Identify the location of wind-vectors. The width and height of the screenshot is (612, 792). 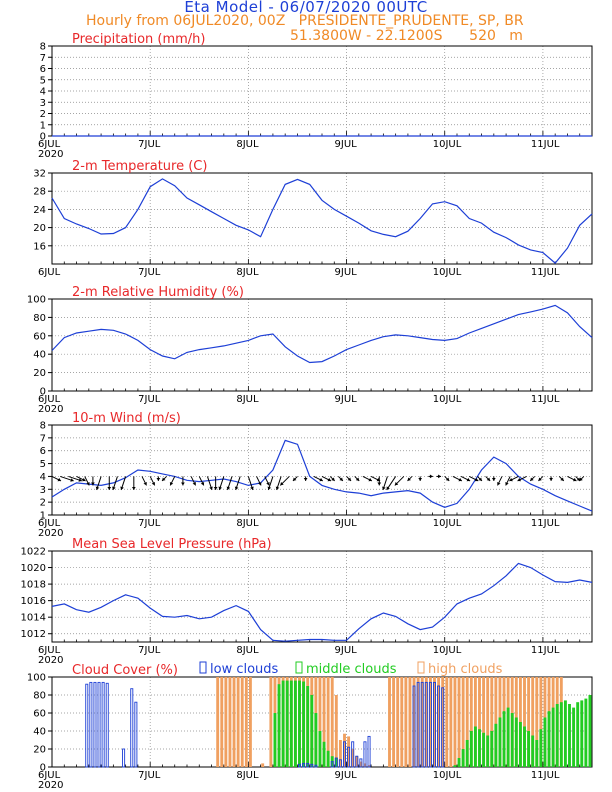
(318, 482).